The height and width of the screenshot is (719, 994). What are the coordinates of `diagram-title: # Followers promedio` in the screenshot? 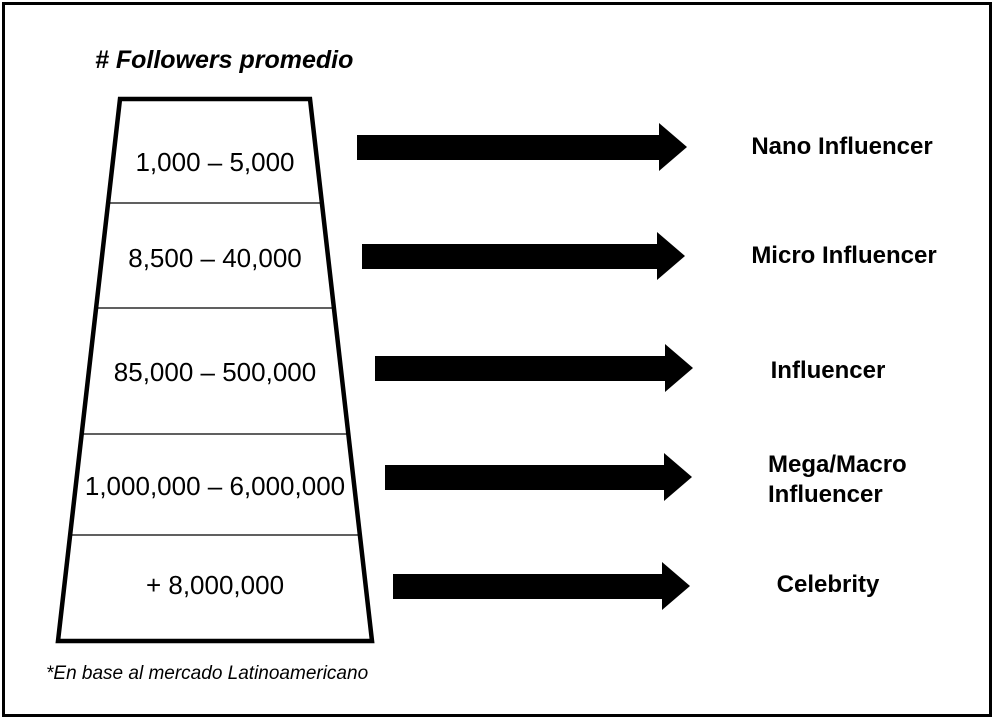 It's located at (224, 60).